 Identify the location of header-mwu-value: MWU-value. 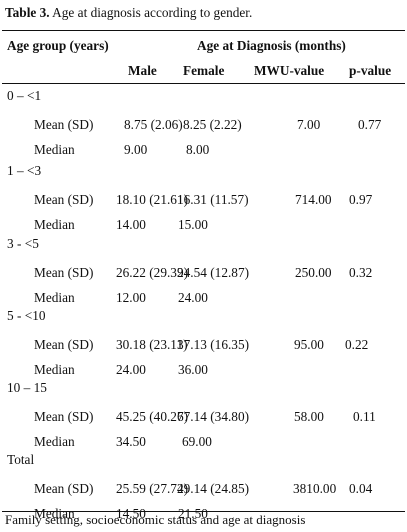
(289, 70).